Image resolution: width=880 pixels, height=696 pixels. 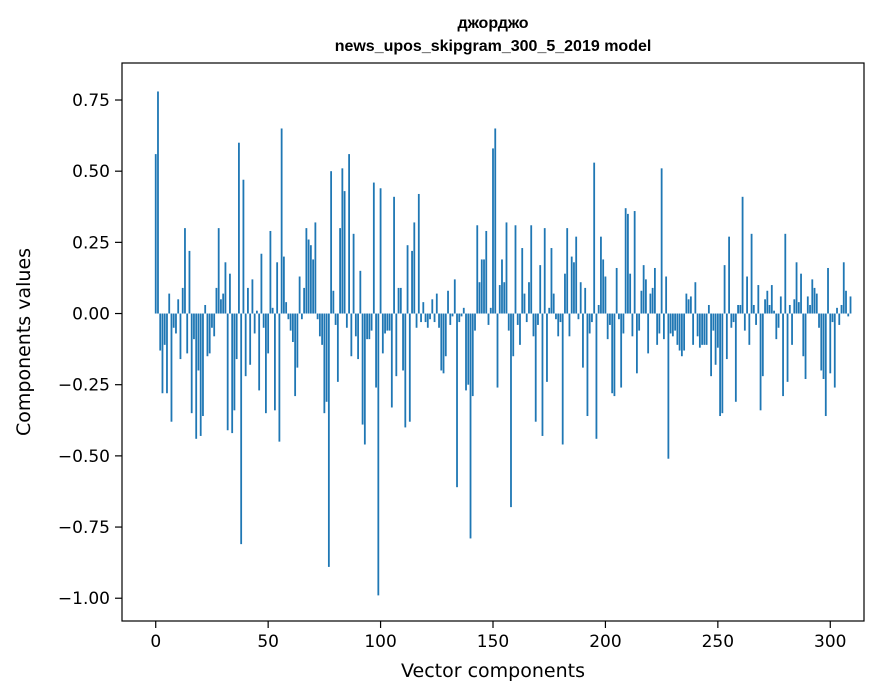 I want to click on y-tick-label-4: −0.25, so click(x=84, y=386).